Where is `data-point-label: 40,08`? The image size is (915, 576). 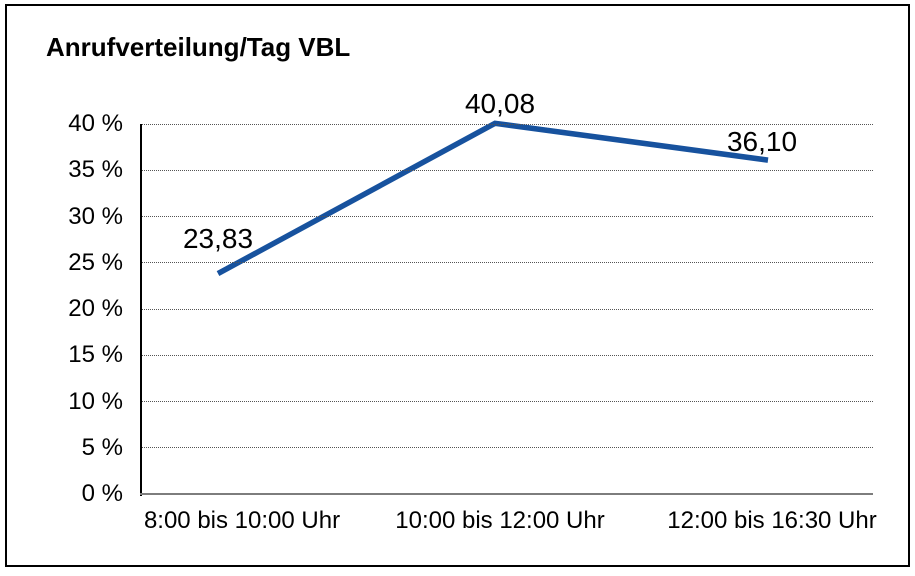 data-point-label: 40,08 is located at coordinates (500, 104).